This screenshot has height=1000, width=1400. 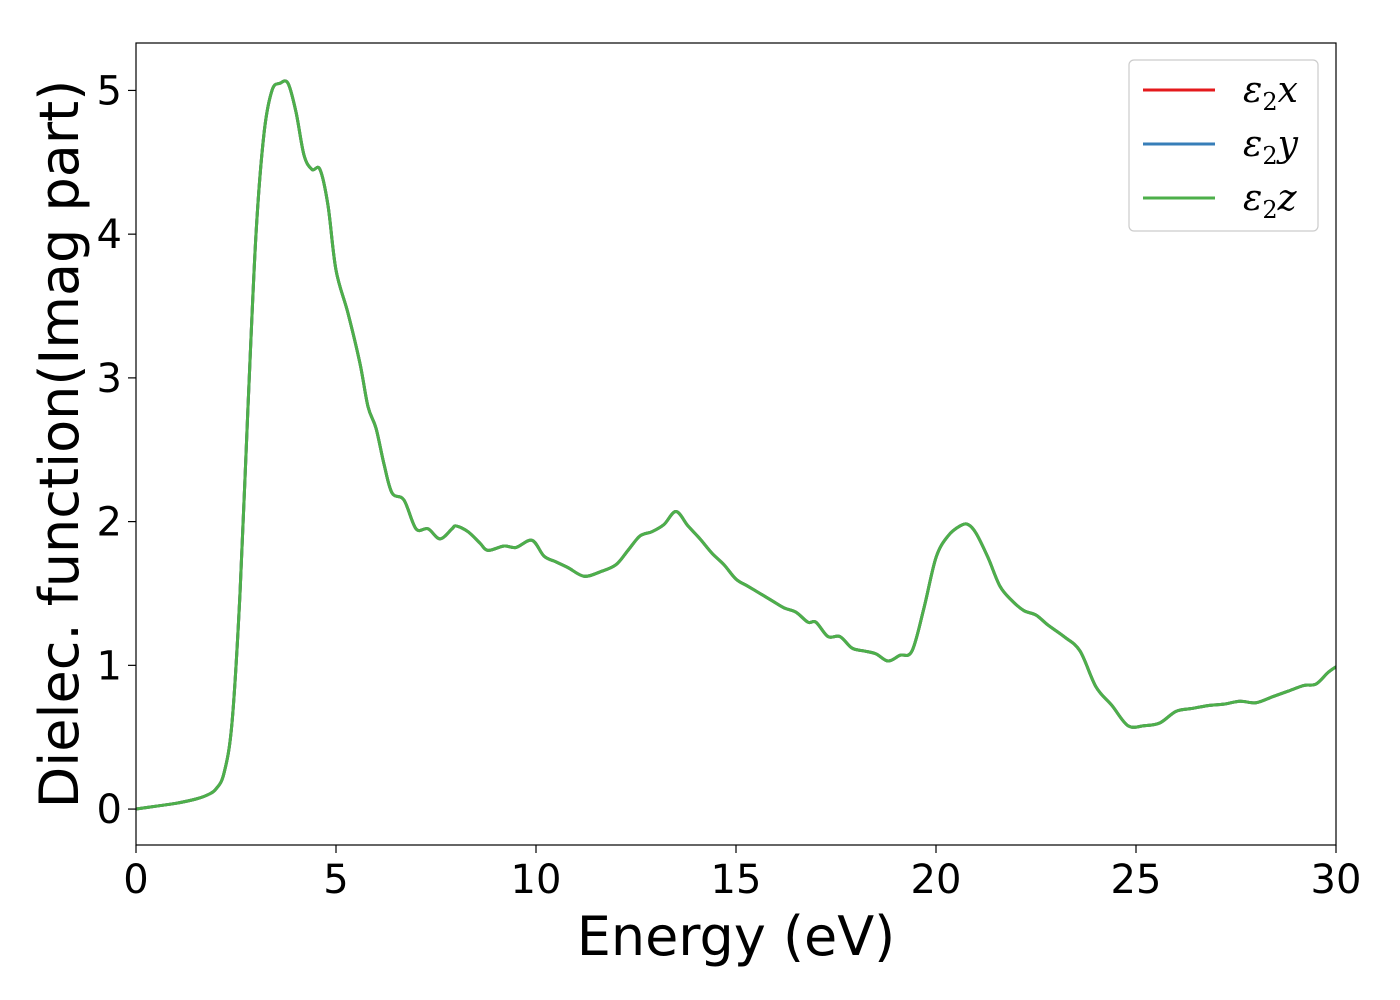 What do you see at coordinates (335, 880) in the screenshot?
I see `x-tick-label: 5` at bounding box center [335, 880].